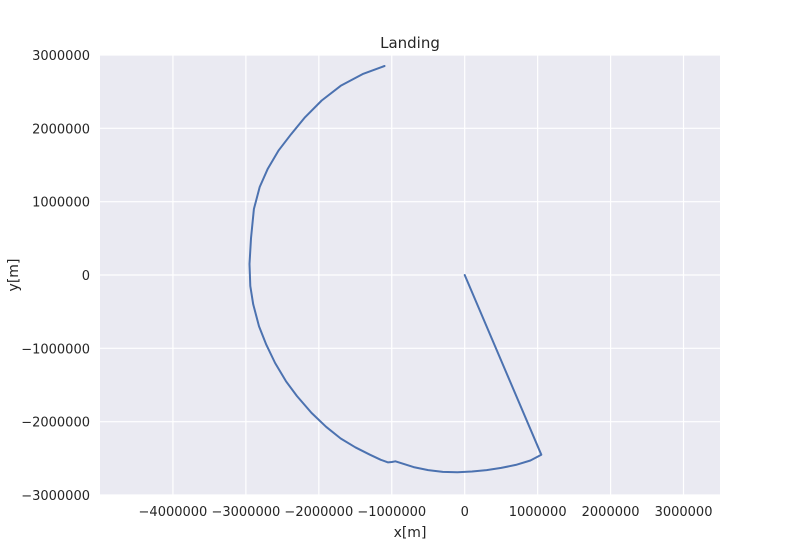  Describe the element at coordinates (61, 203) in the screenshot. I see `y-tick-label: 1000000` at that location.